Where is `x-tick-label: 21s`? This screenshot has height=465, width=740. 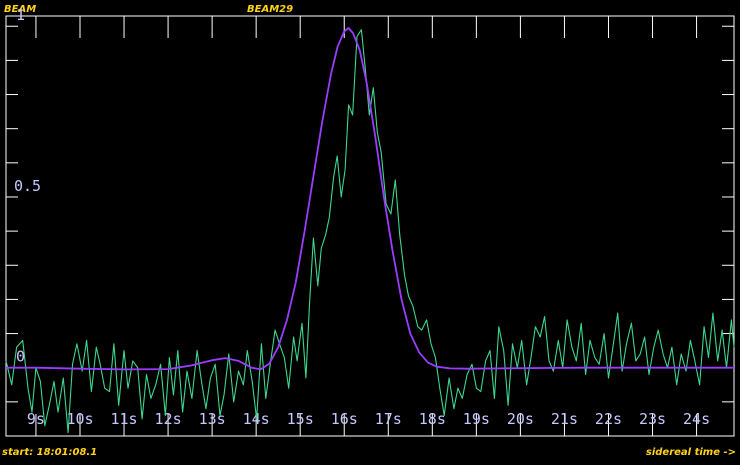 x-tick-label: 21s is located at coordinates (564, 419).